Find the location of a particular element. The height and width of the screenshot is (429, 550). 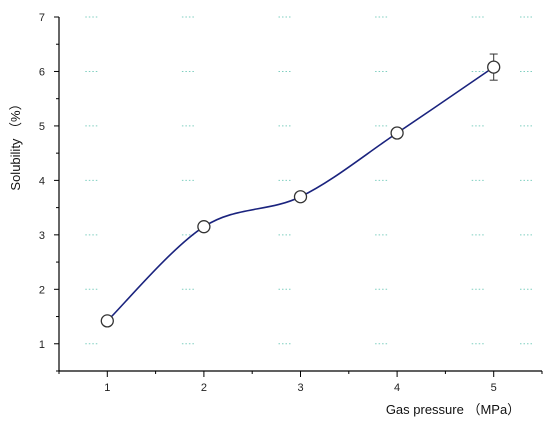

x-tick-label: 2 is located at coordinates (204, 388).